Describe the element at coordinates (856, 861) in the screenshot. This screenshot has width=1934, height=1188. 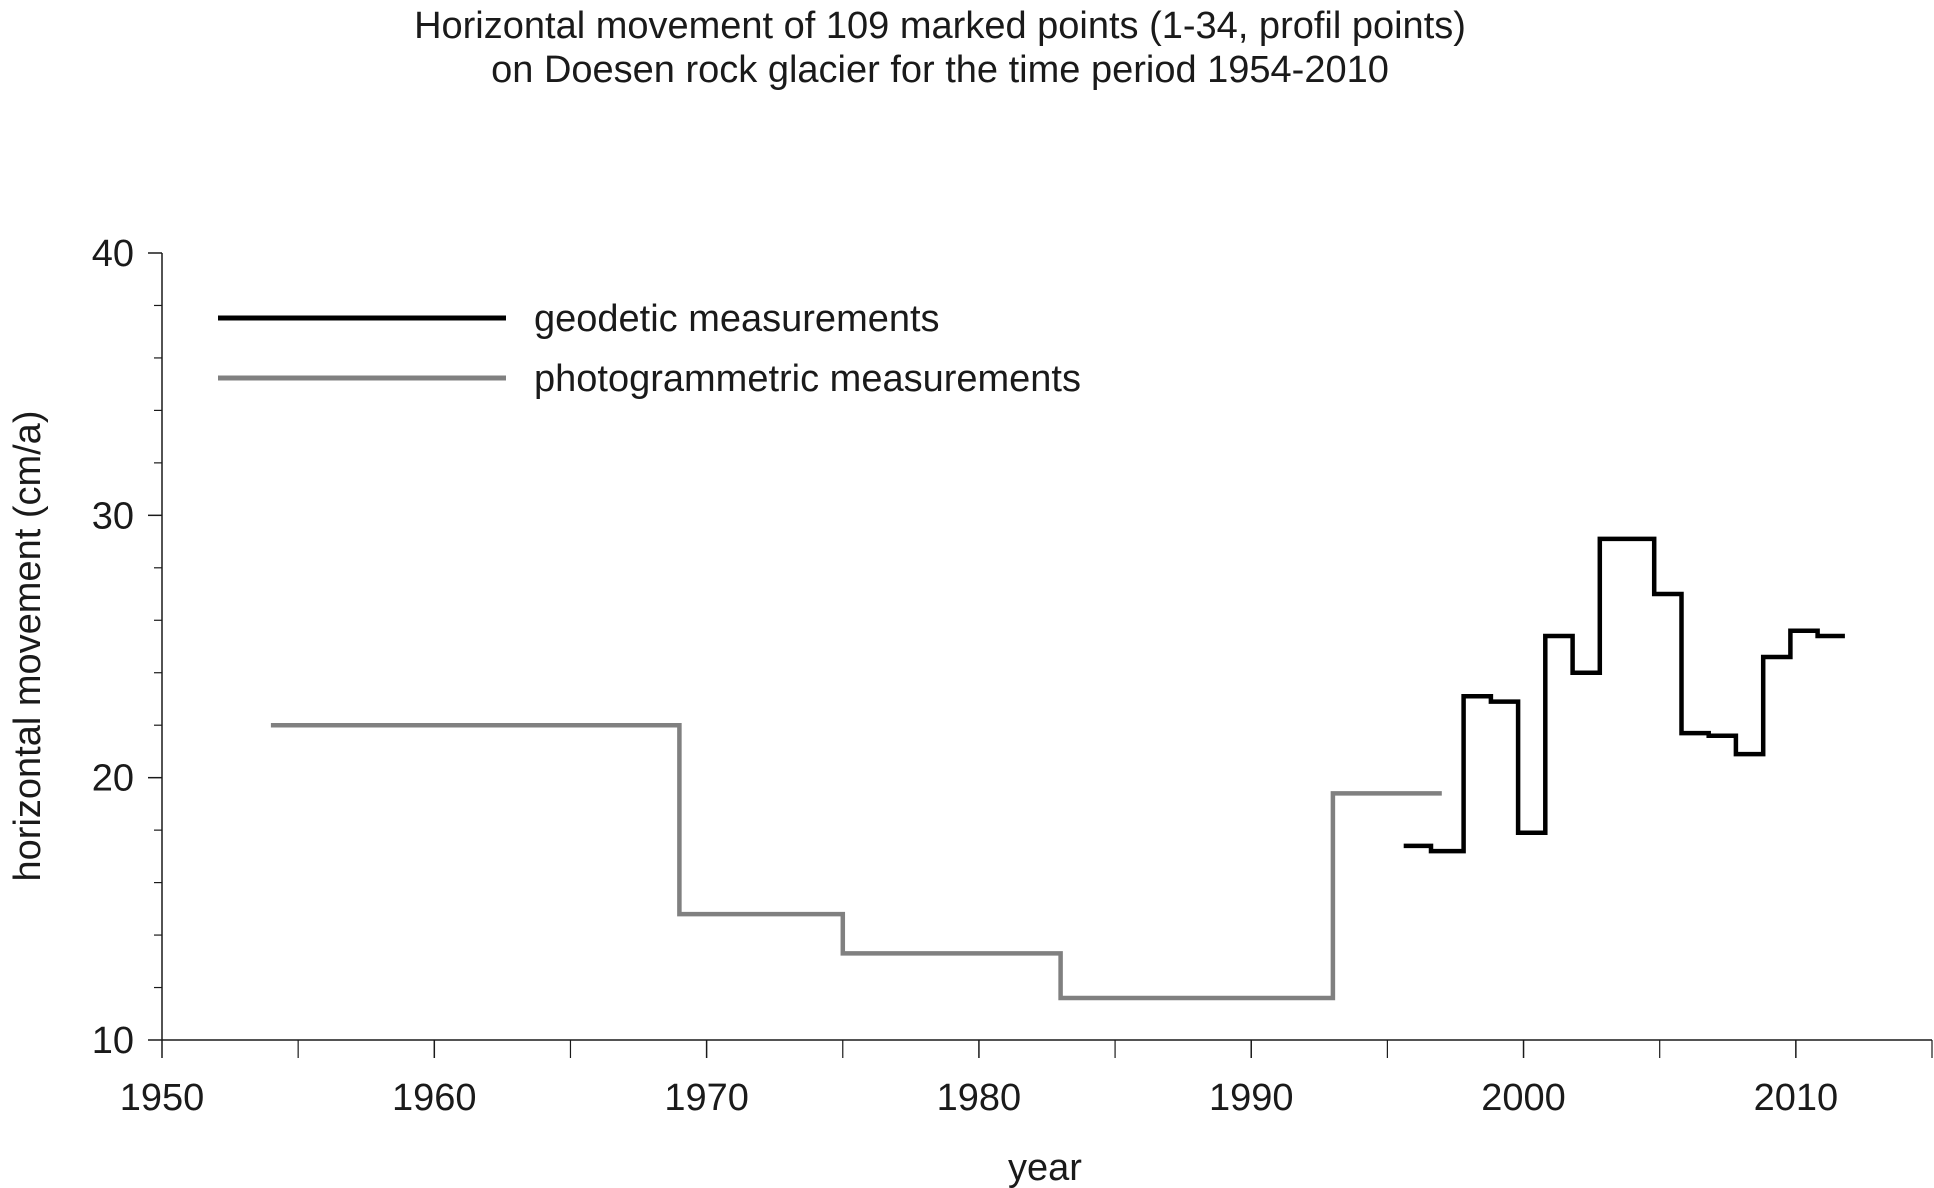
I see `series-line-photogrammetric` at that location.